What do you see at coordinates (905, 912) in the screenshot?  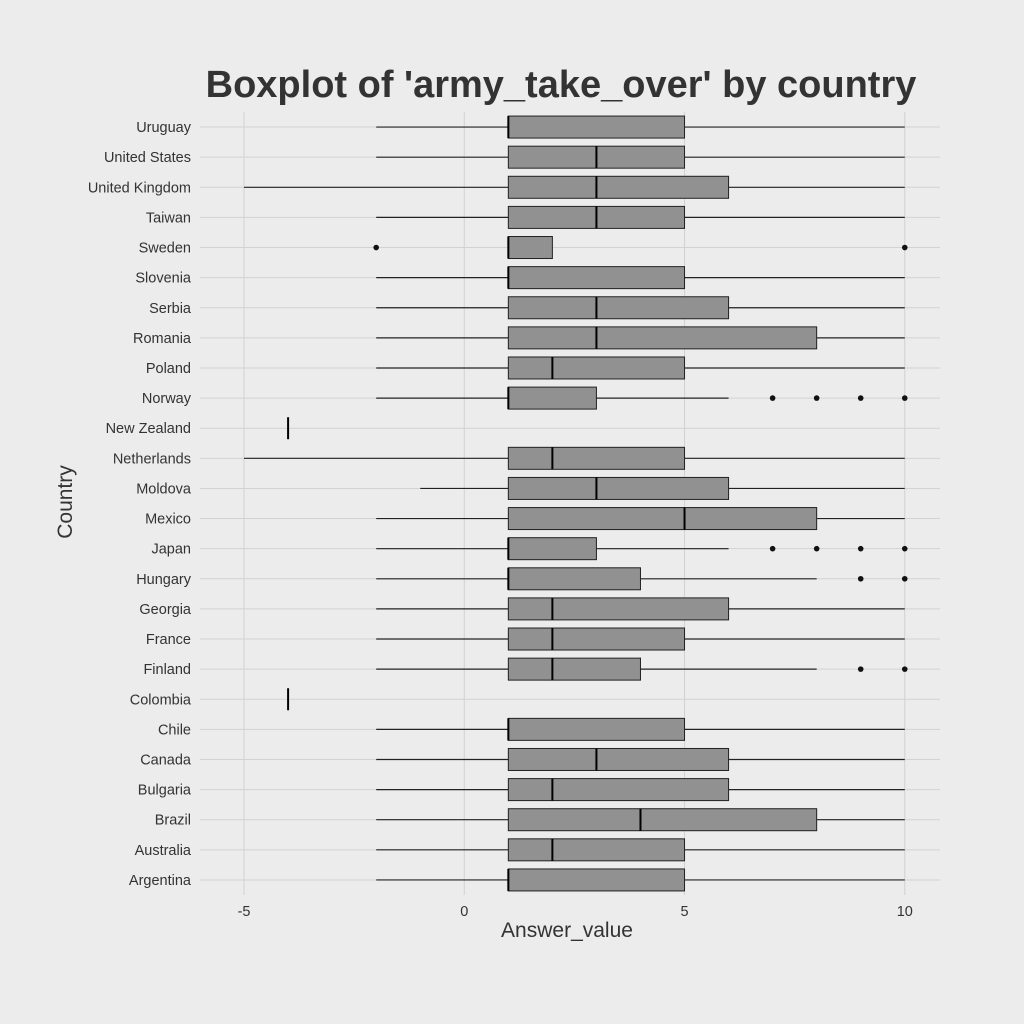 I see `x-tick-label: 10` at bounding box center [905, 912].